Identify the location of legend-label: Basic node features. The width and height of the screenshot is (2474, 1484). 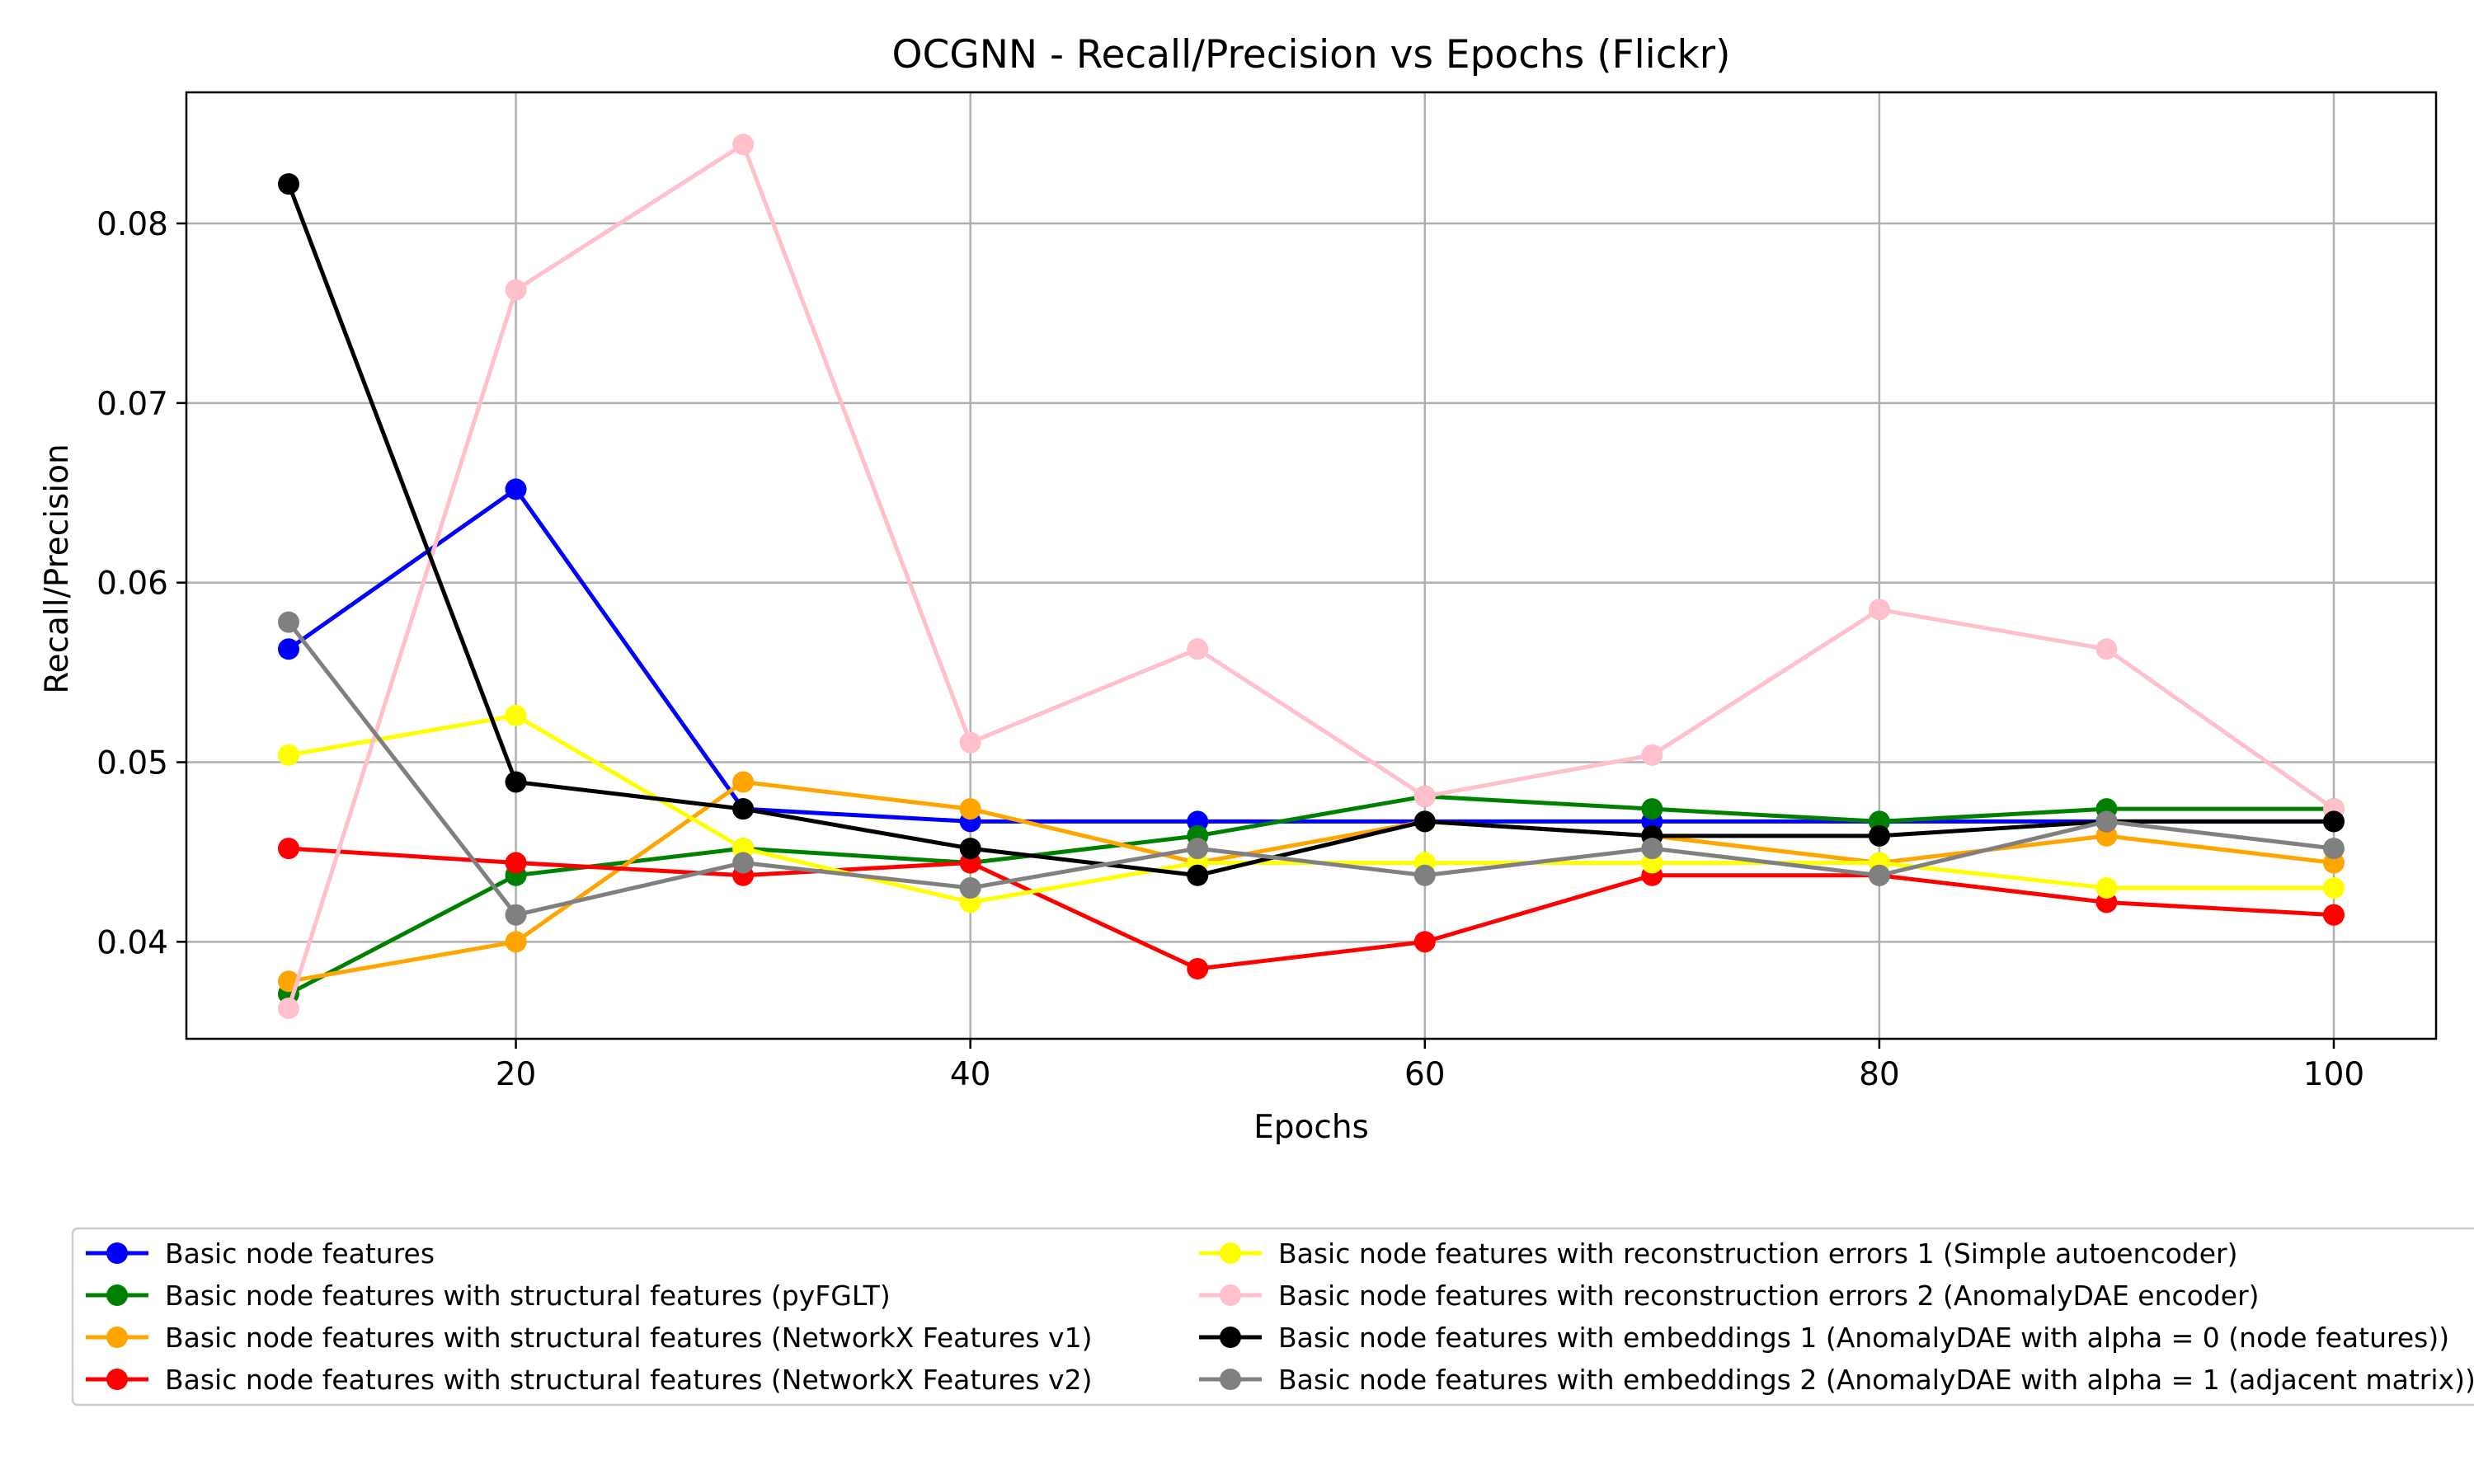
(300, 1253).